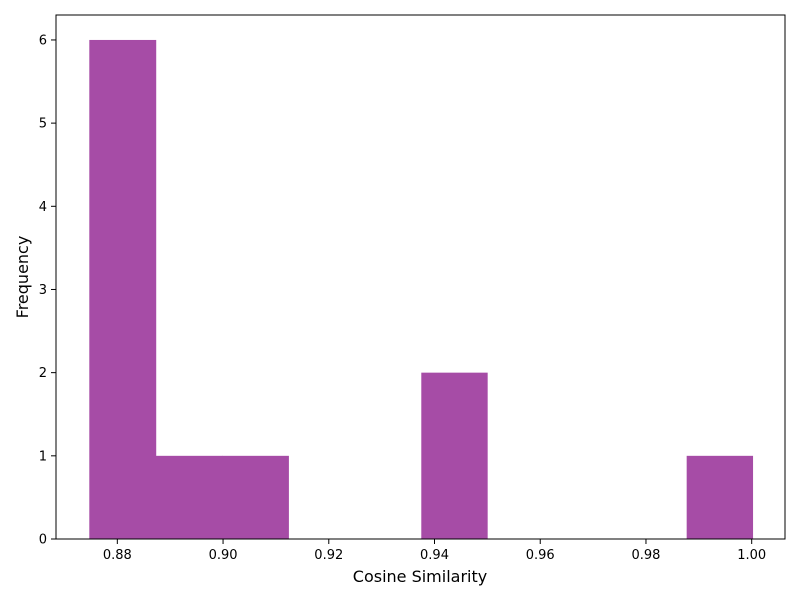 The image size is (800, 600). I want to click on x-axis-ticks: 0.88 0.90 0.92 0.94 0.96 0.98 1.00, so click(434, 551).